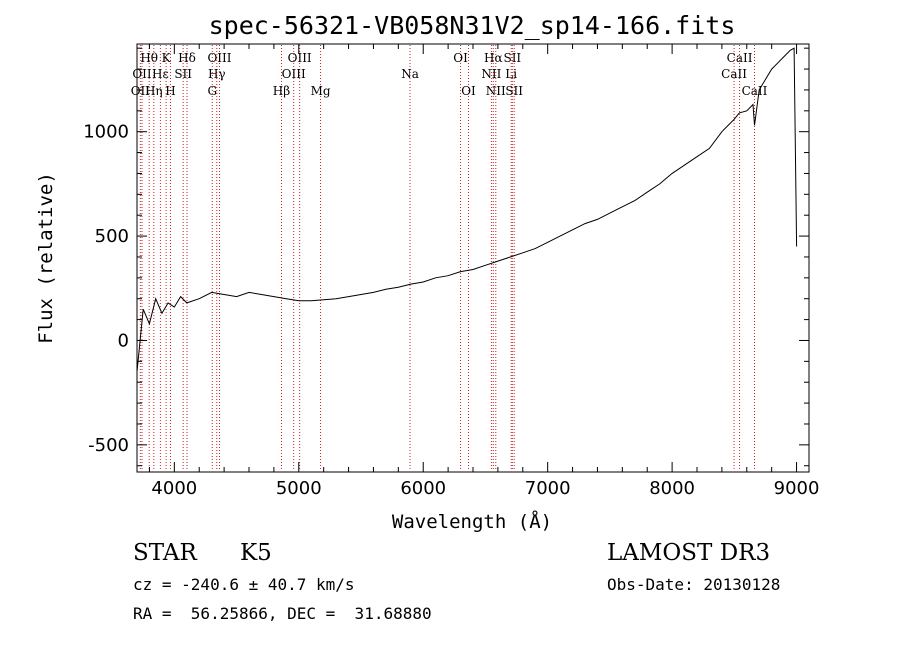 Image resolution: width=900 pixels, height=649 pixels. I want to click on line-label: Hβ, so click(281, 91).